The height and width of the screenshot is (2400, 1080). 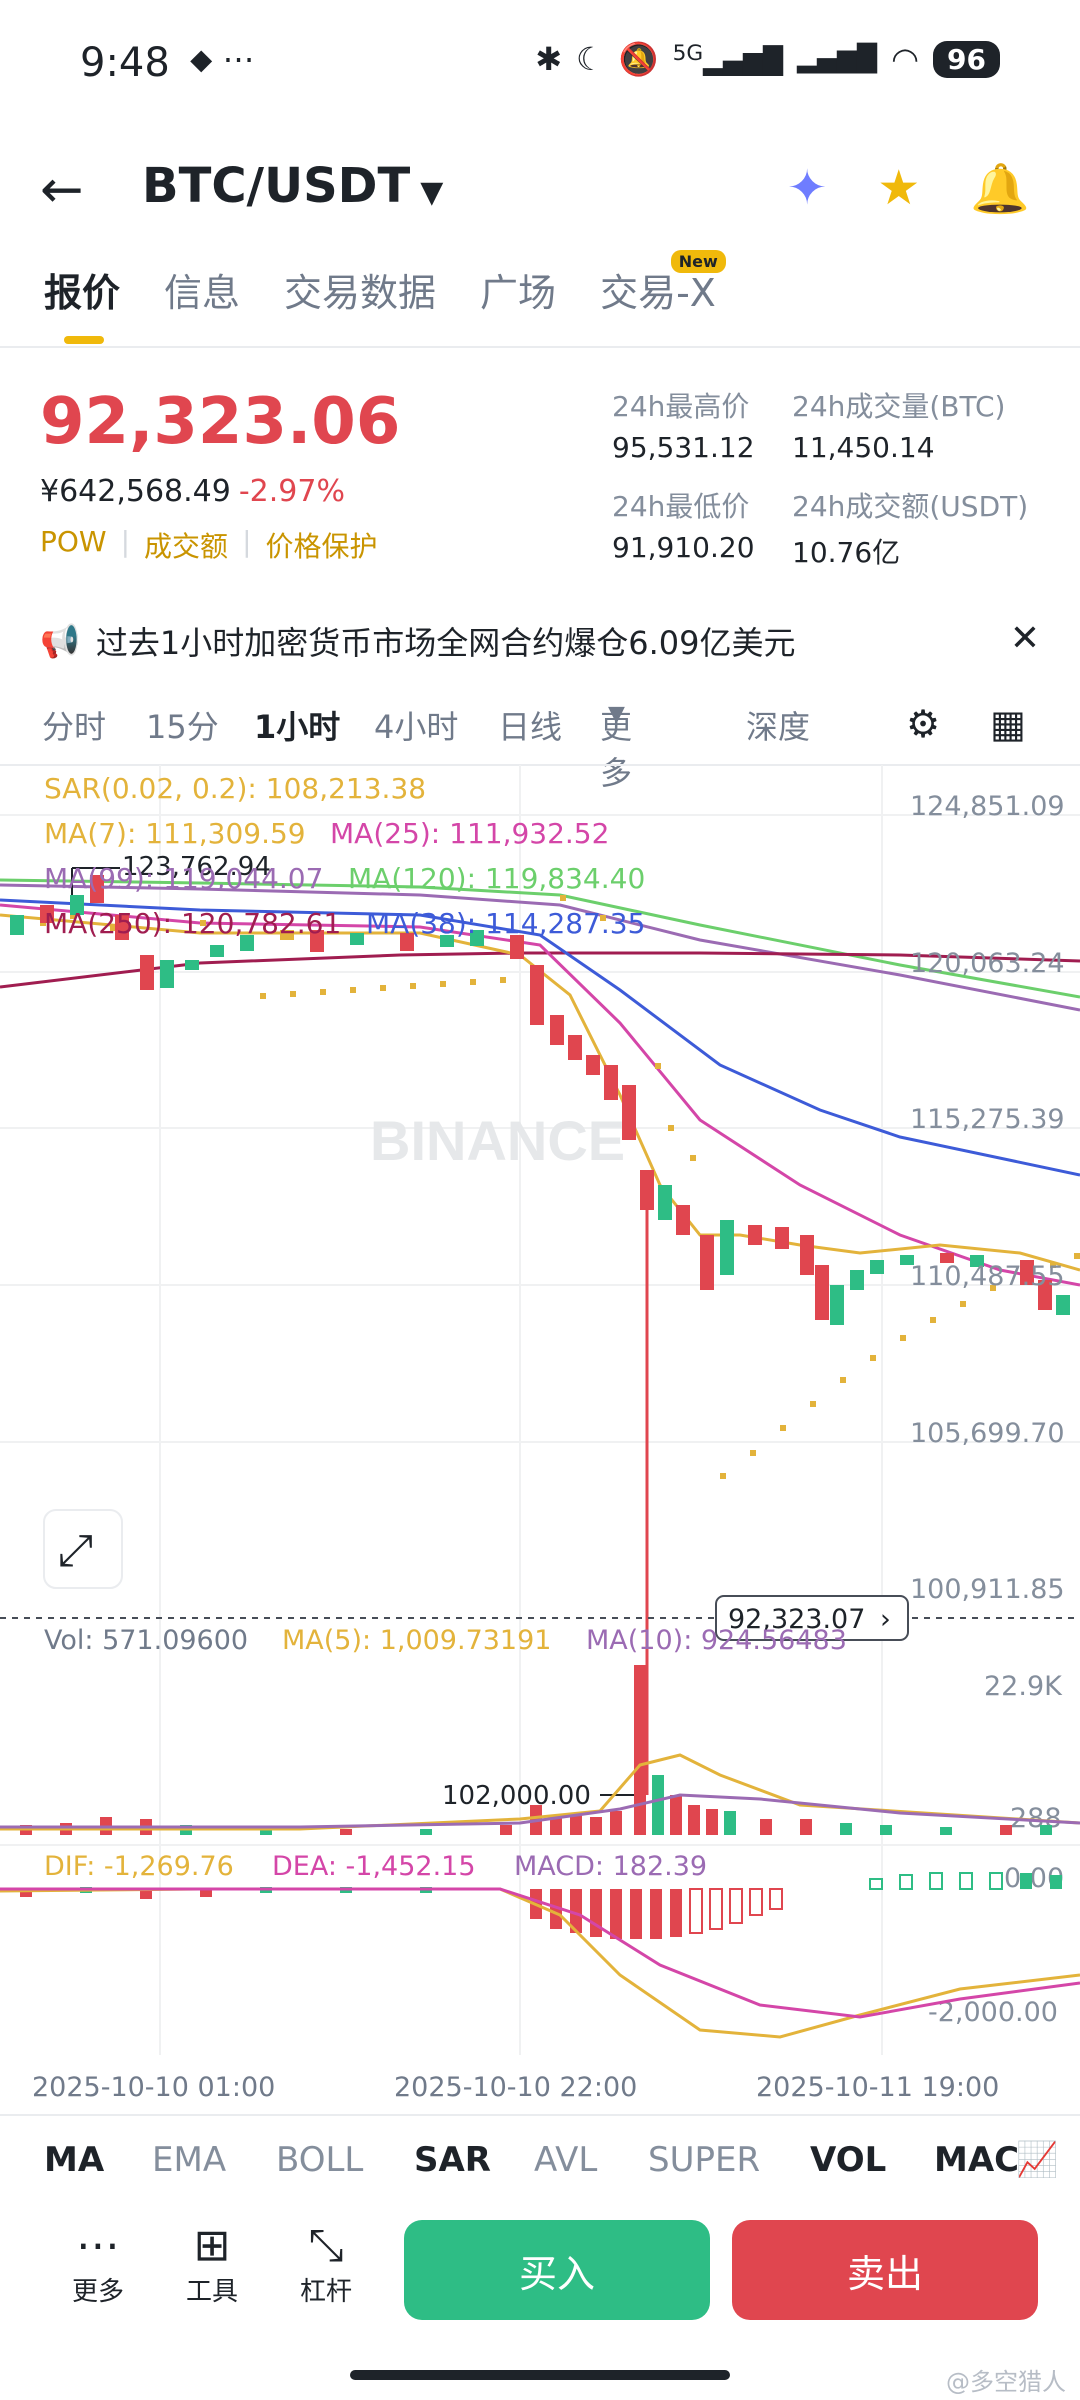 I want to click on vol-label: Vol: 571.09600, so click(x=146, y=1640).